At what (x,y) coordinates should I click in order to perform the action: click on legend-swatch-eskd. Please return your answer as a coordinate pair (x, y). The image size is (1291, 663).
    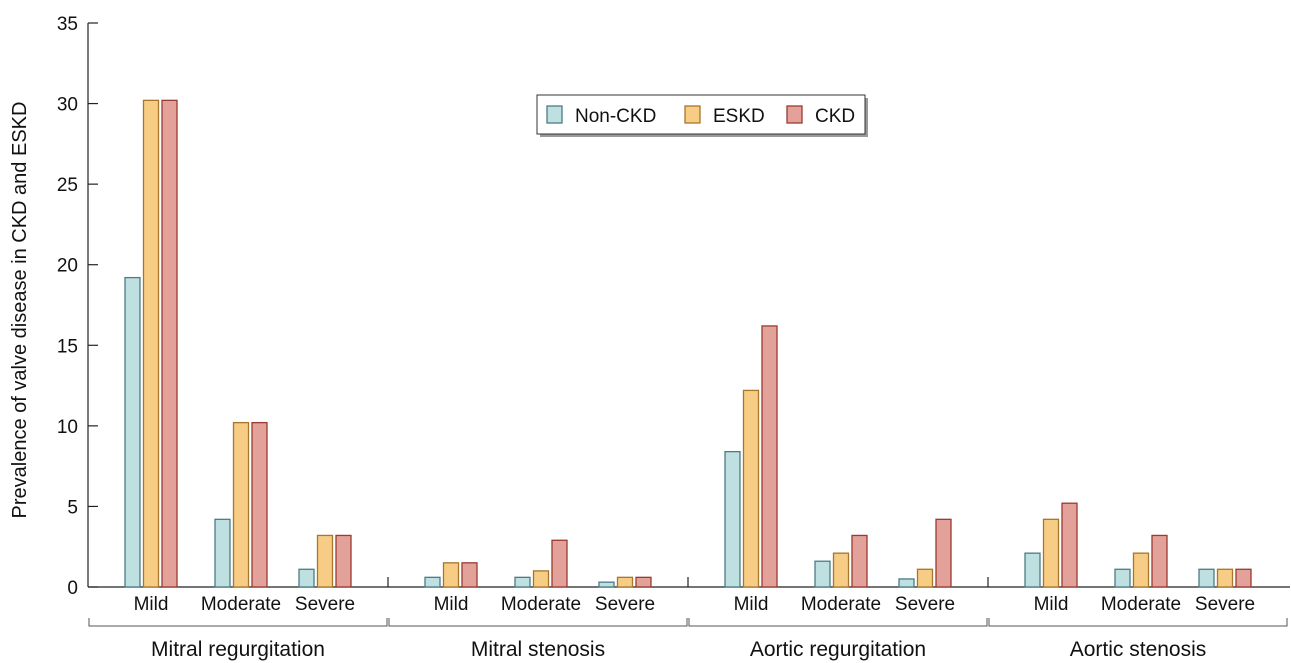
    Looking at the image, I should click on (692, 114).